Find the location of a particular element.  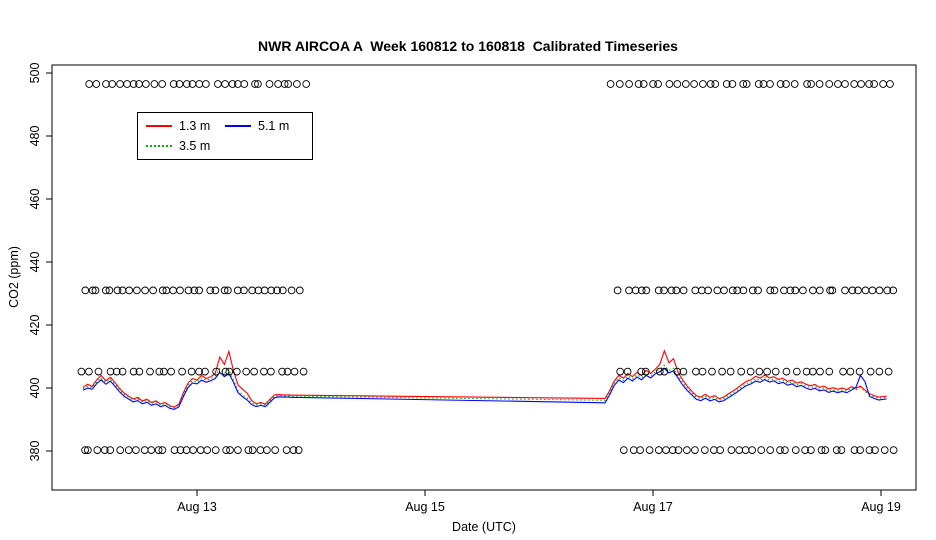

legend-label: 3.5 m is located at coordinates (195, 146).